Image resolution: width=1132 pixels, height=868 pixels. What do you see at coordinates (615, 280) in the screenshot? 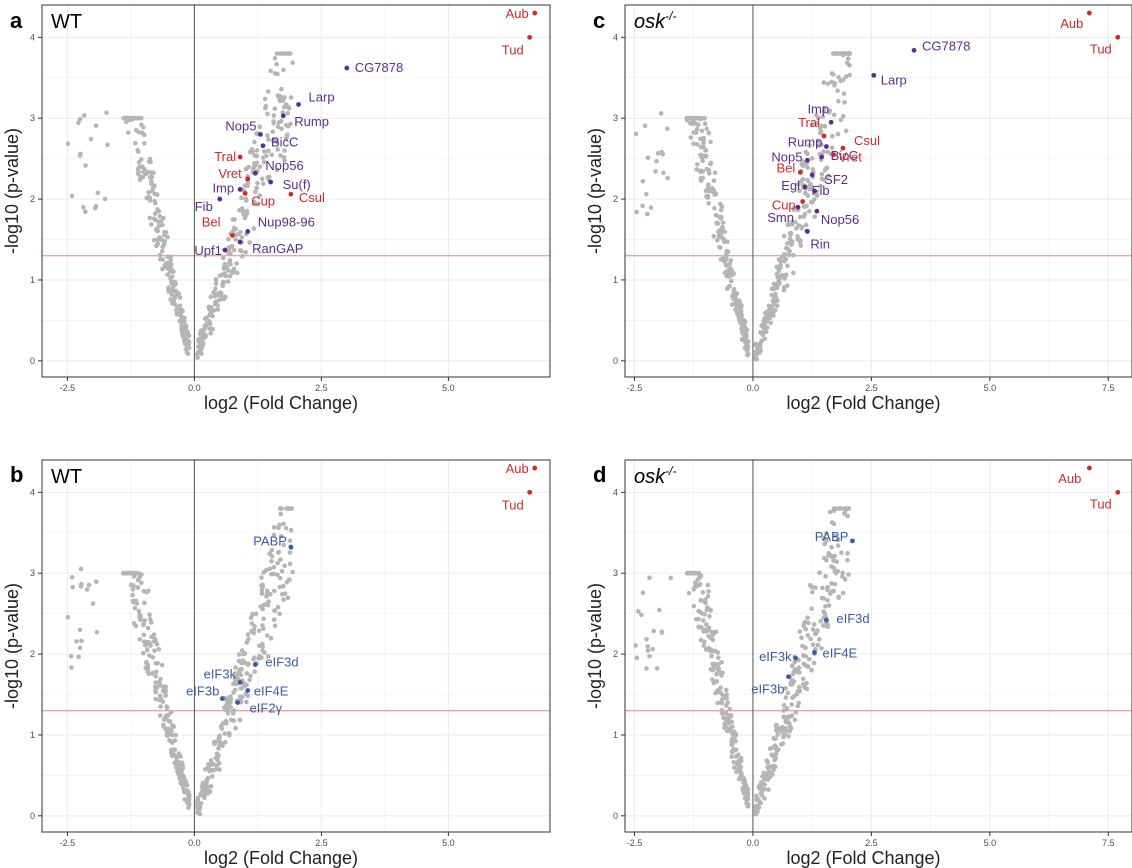
I see `y-tick-label: 1` at bounding box center [615, 280].